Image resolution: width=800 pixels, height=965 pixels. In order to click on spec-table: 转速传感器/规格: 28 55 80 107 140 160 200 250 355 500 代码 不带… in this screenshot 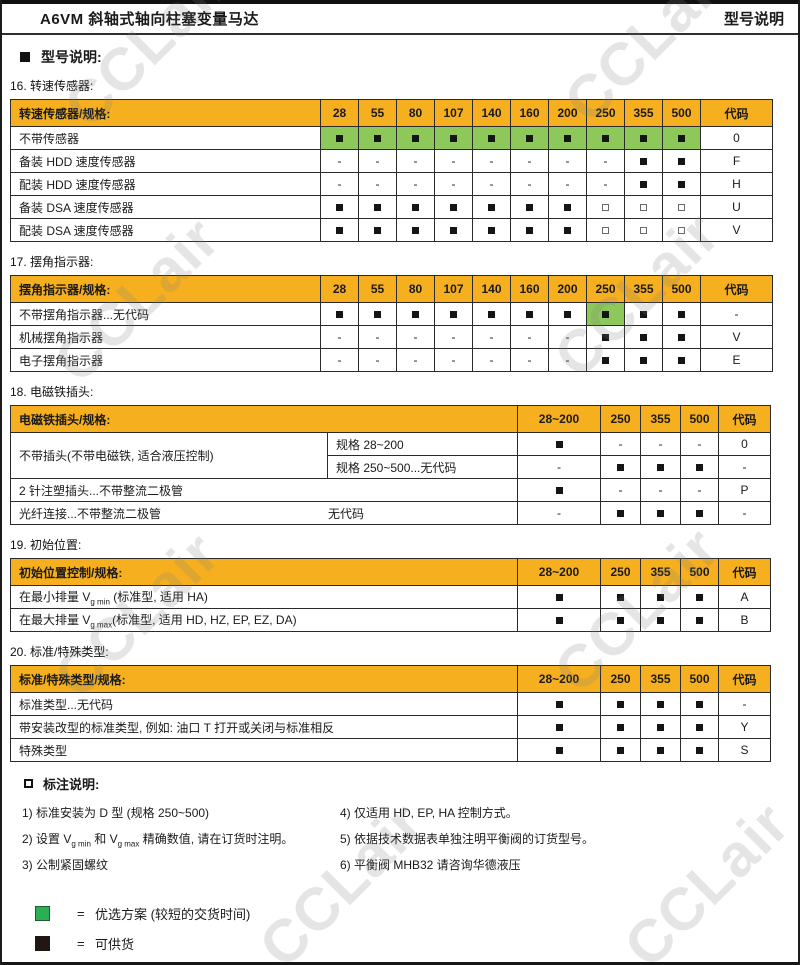, I will do `click(391, 170)`.